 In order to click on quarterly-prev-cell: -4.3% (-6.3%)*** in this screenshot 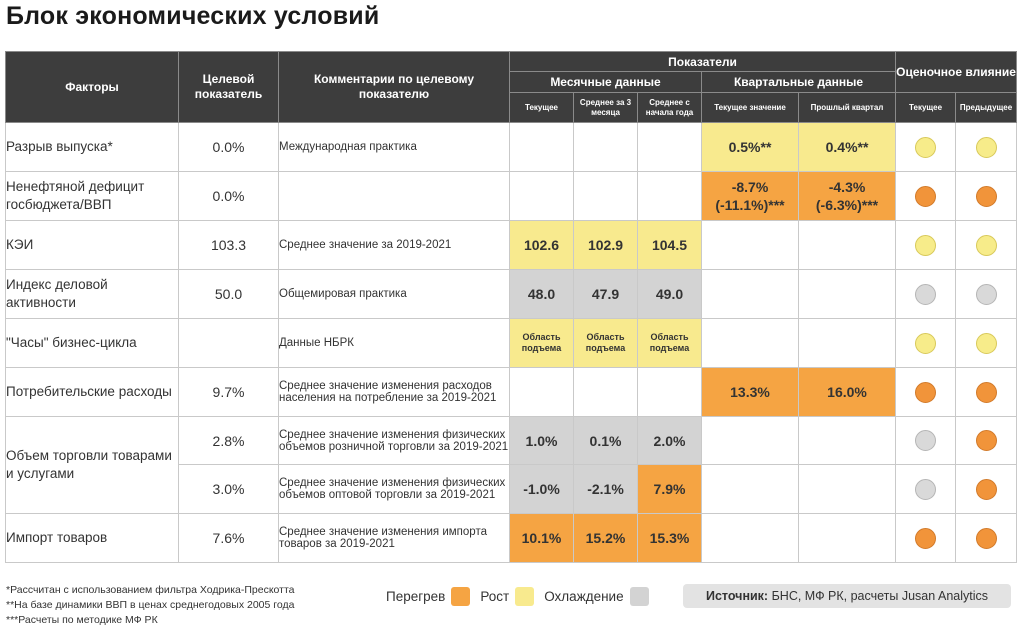, I will do `click(847, 196)`.